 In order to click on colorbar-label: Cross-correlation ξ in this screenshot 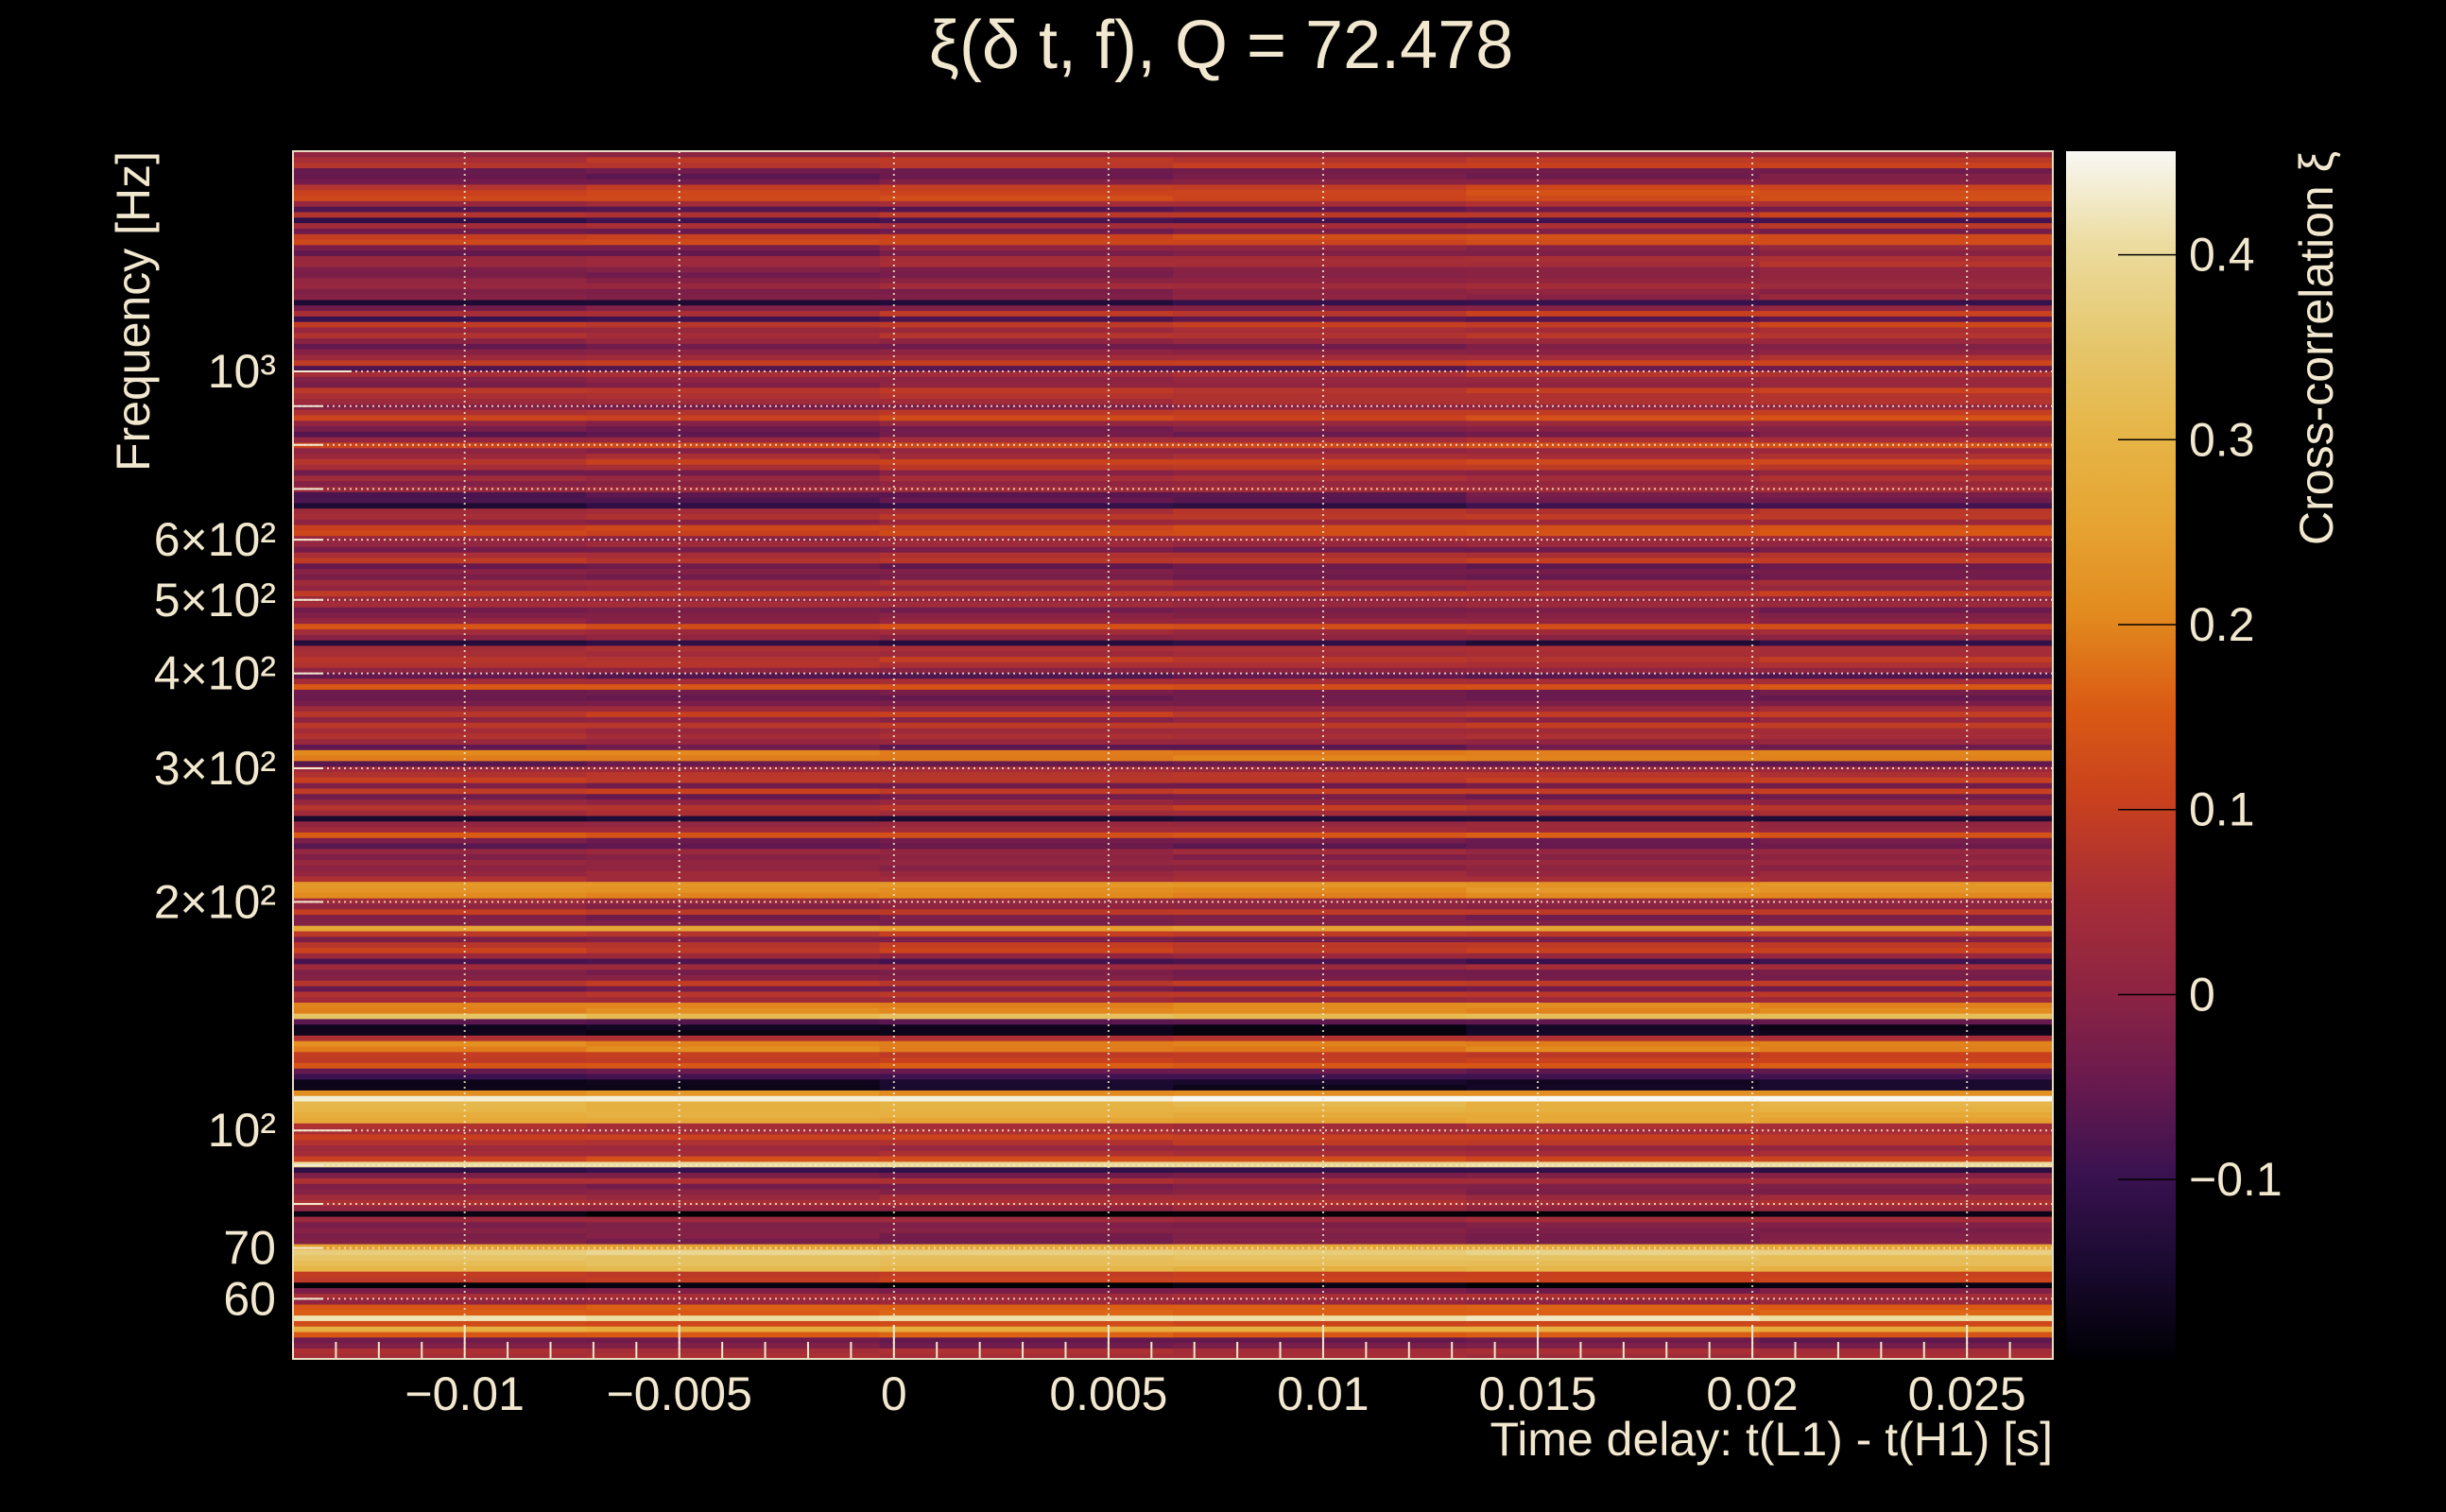, I will do `click(2316, 348)`.